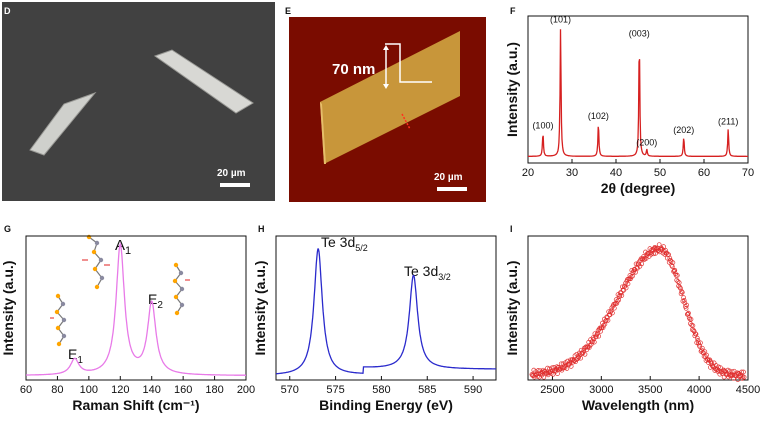  What do you see at coordinates (748, 390) in the screenshot?
I see `panel-i-xtick-label-4: 4500` at bounding box center [748, 390].